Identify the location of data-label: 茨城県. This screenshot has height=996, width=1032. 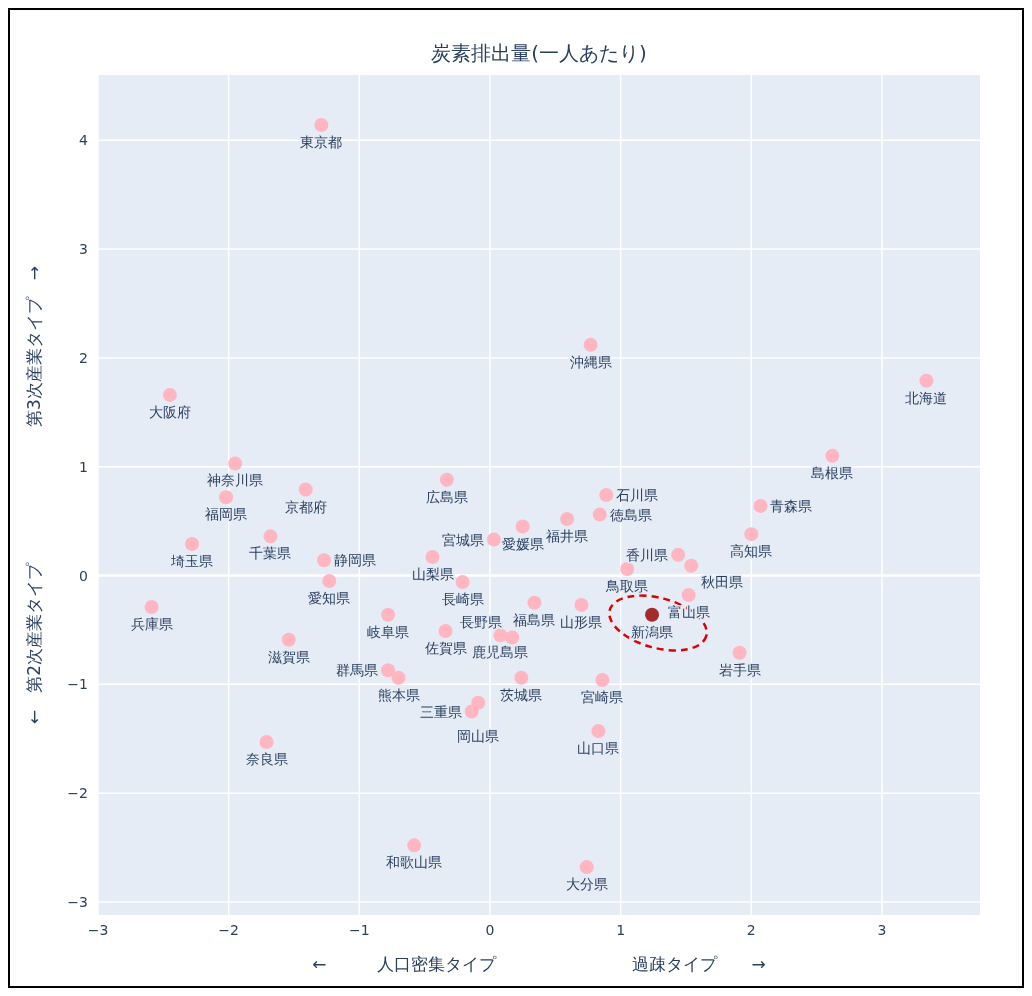
(521, 694).